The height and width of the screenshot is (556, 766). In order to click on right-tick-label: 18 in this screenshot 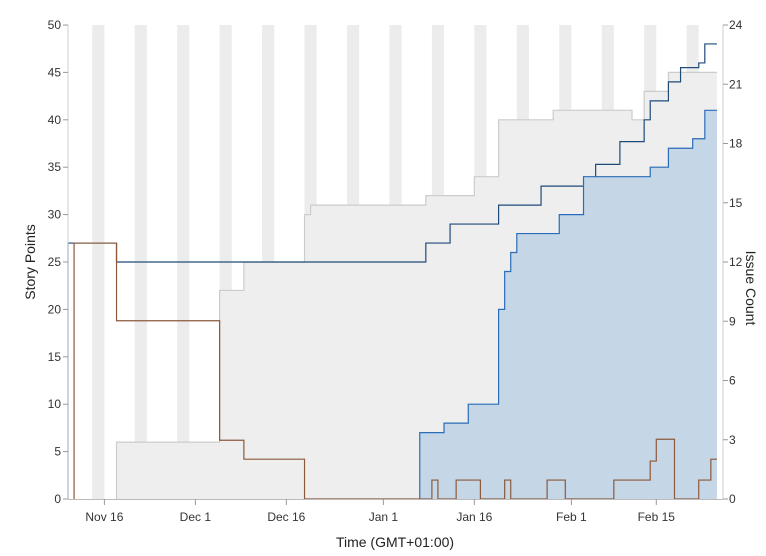, I will do `click(736, 144)`.